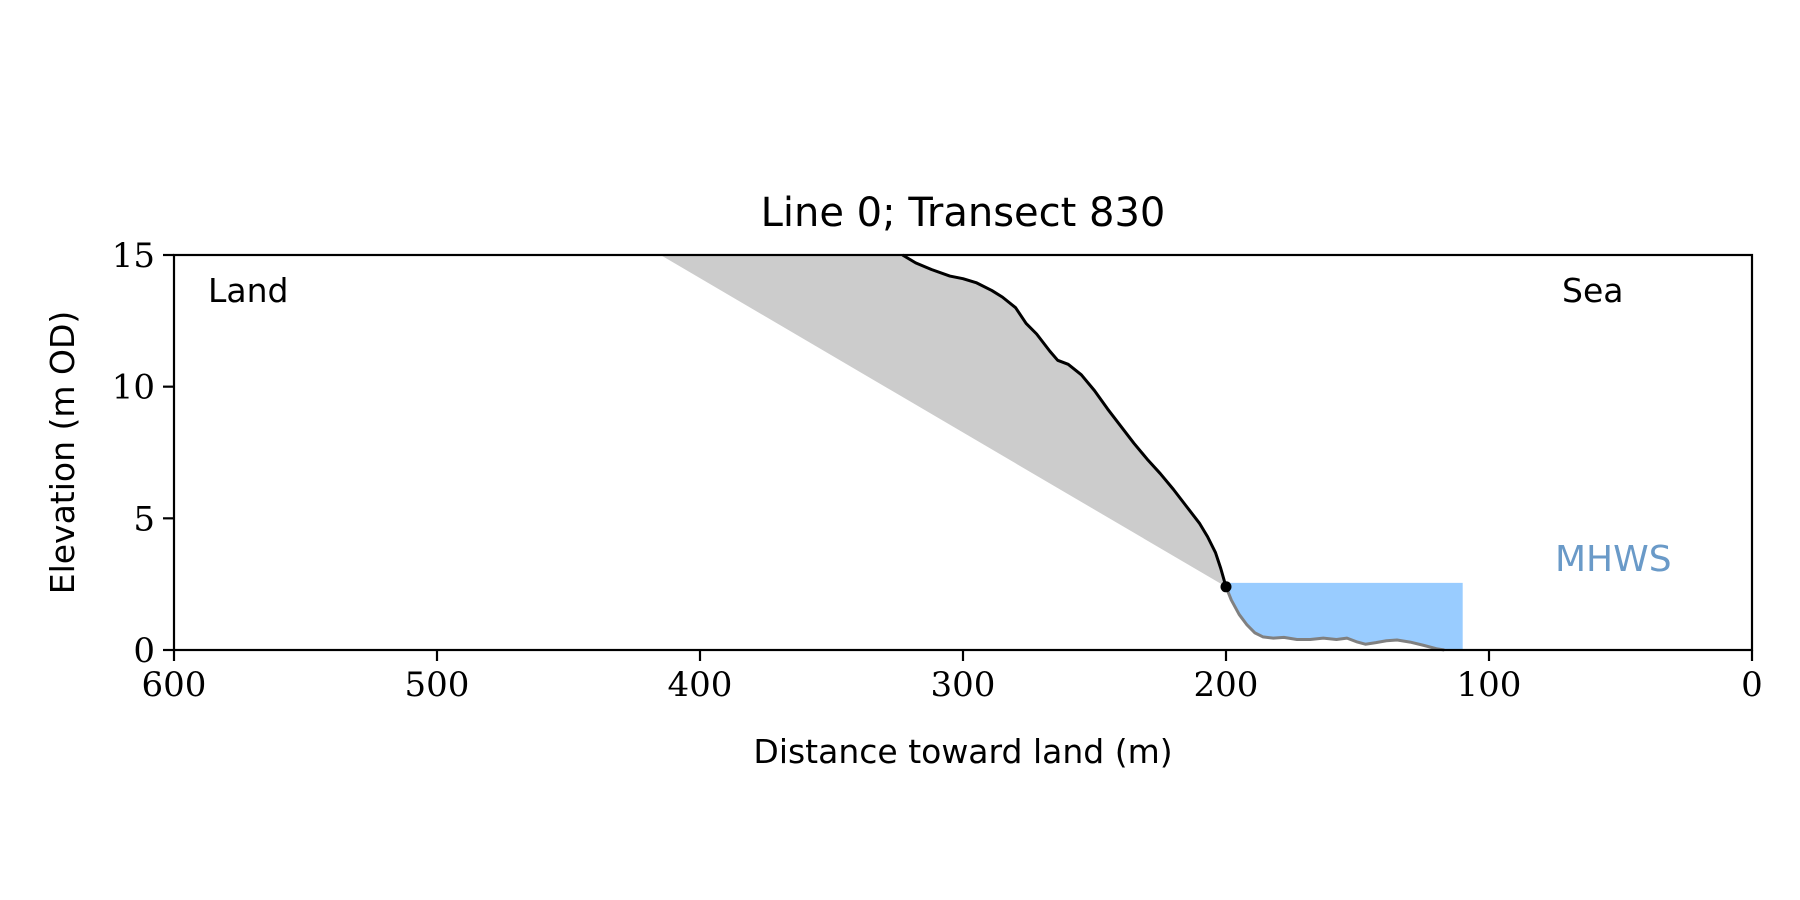 This screenshot has height=900, width=1800. I want to click on x-axis-label: Distance toward land (m), so click(962, 751).